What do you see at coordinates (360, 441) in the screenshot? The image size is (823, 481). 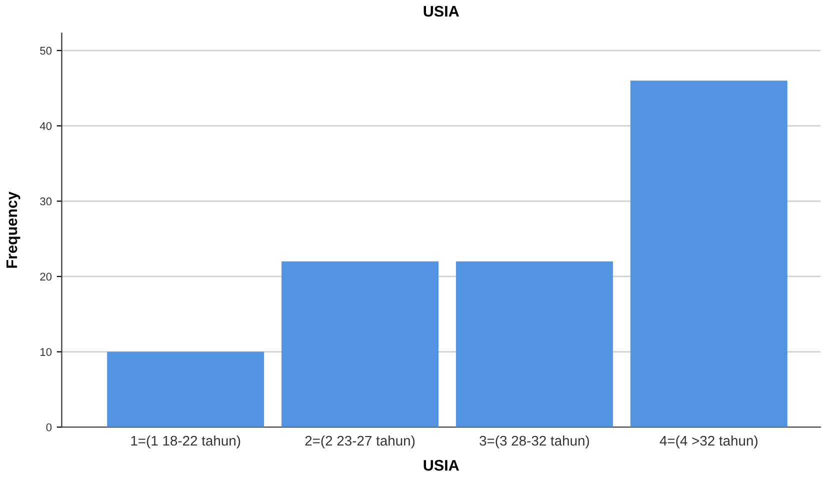 I see `x-tick-label: 2=(2 23-27 tahun)` at bounding box center [360, 441].